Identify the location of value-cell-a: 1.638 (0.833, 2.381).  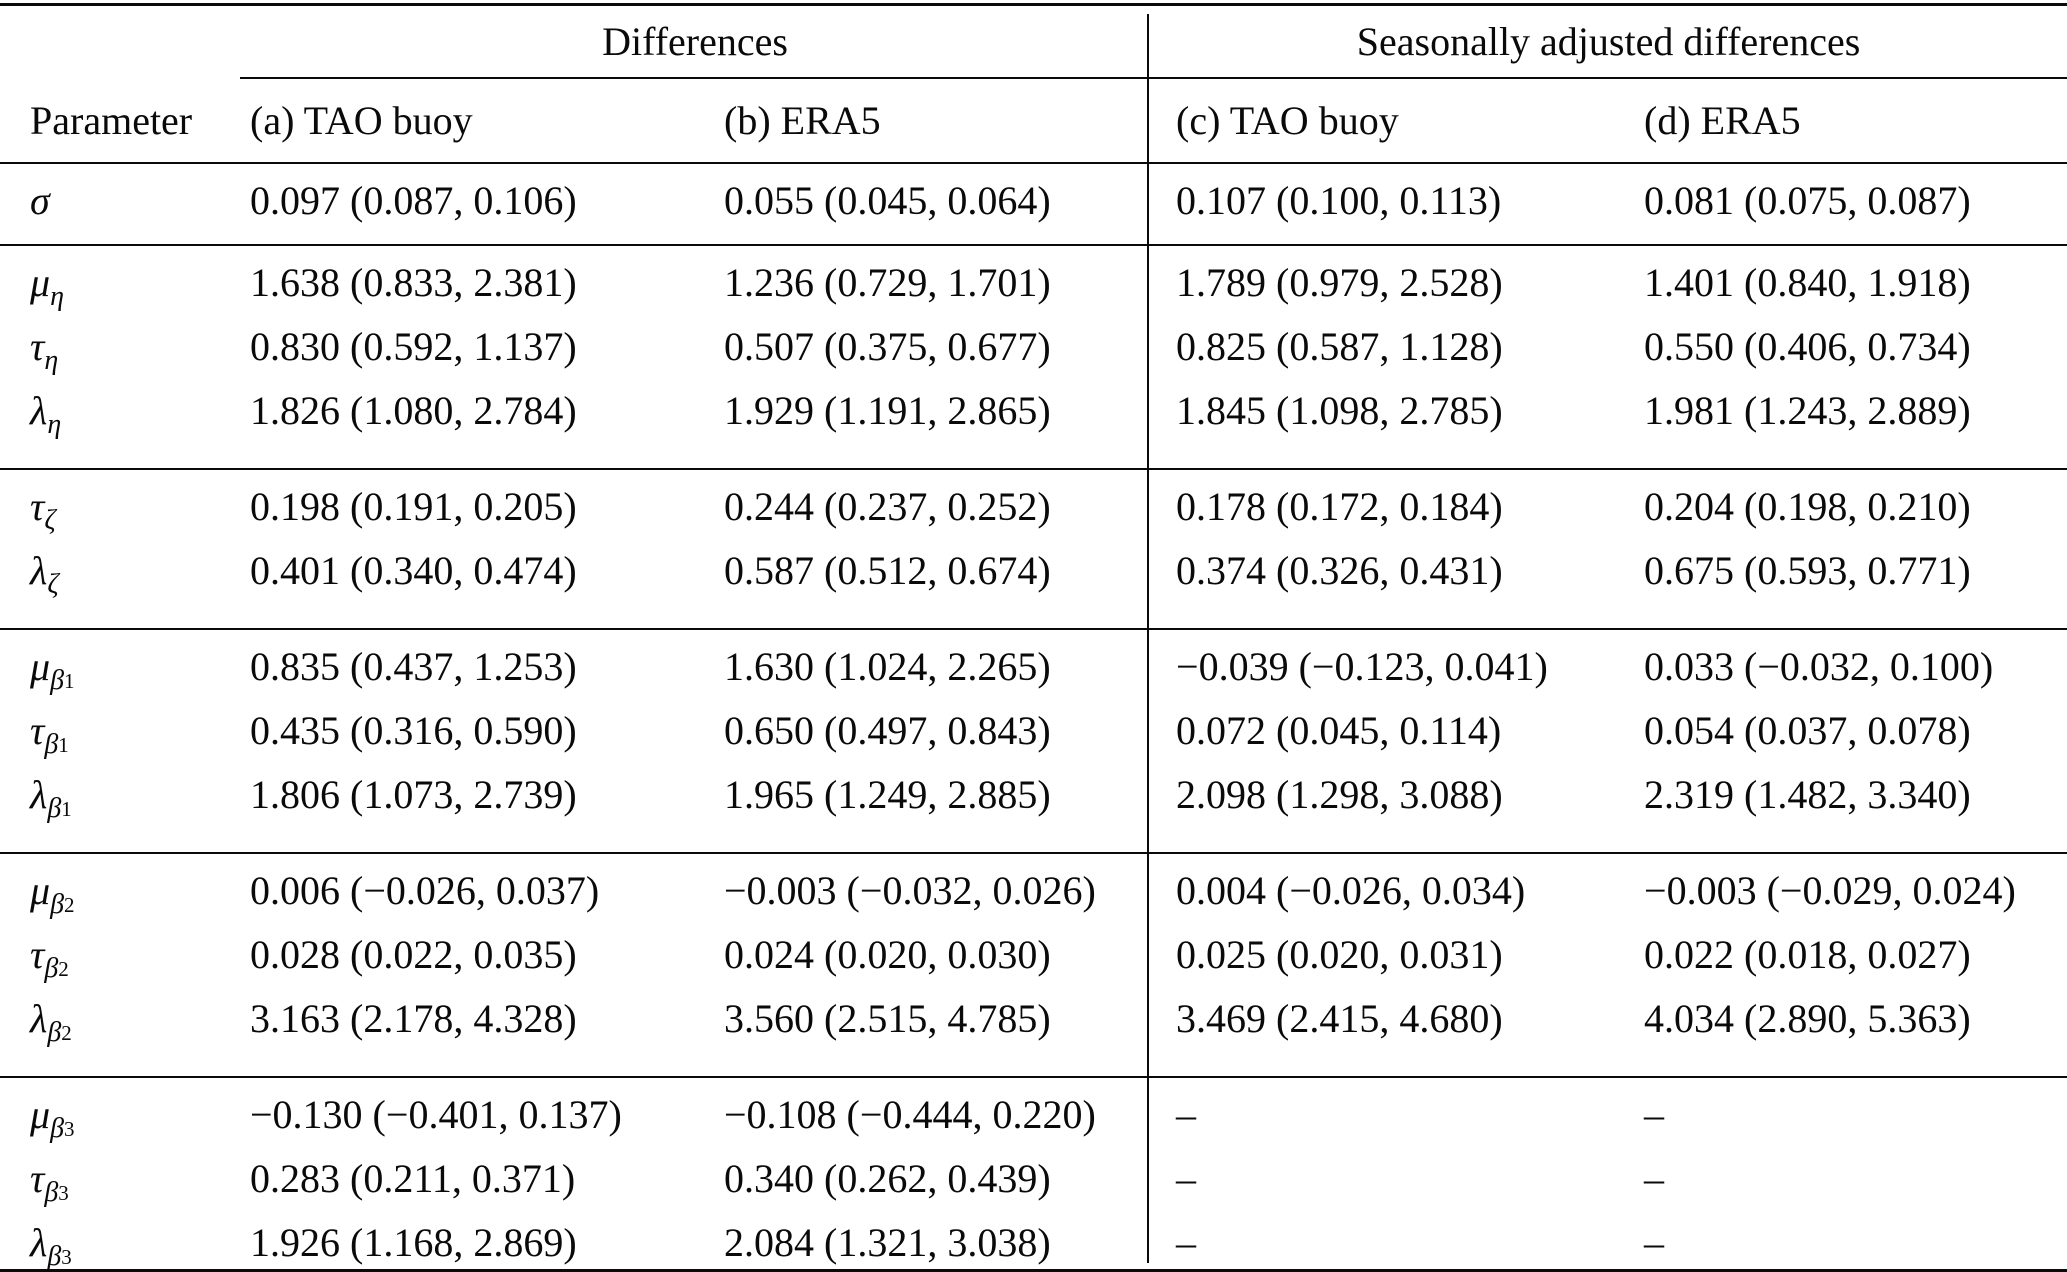
(413, 282).